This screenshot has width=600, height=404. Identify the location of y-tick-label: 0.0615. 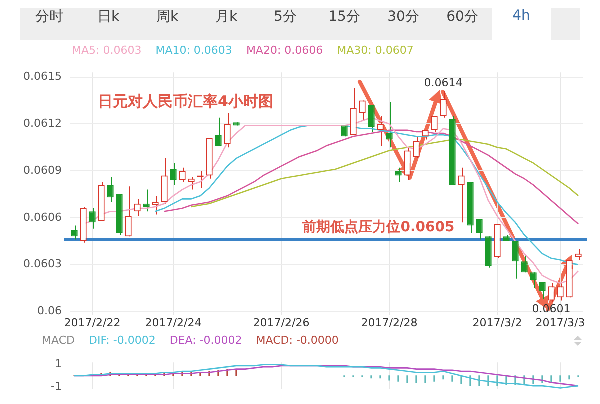
(43, 77).